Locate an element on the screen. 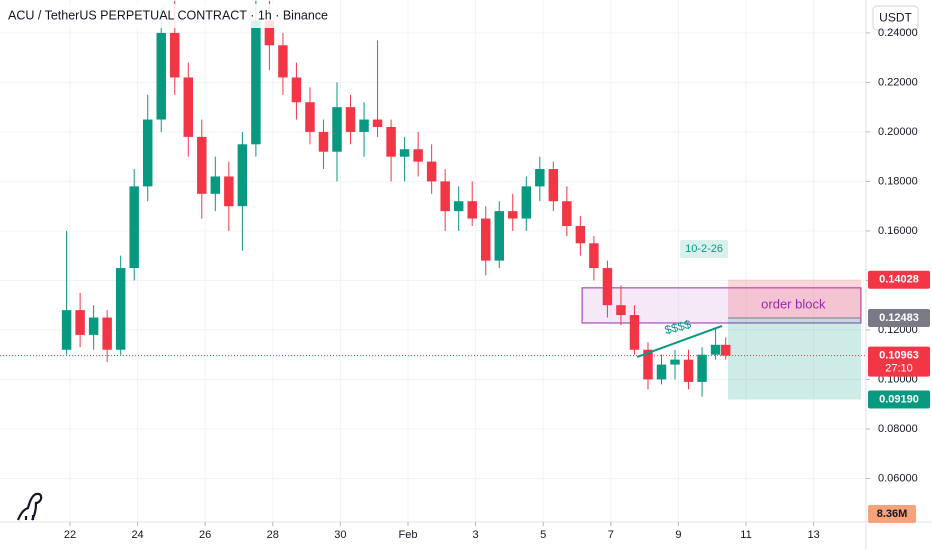  annotation: $$$$ is located at coordinates (678, 327).